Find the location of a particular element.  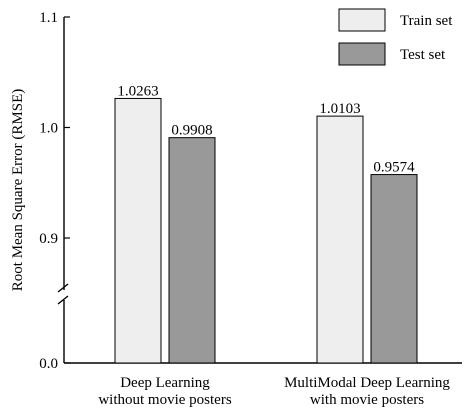

legend-label-0: Train set is located at coordinates (426, 21).